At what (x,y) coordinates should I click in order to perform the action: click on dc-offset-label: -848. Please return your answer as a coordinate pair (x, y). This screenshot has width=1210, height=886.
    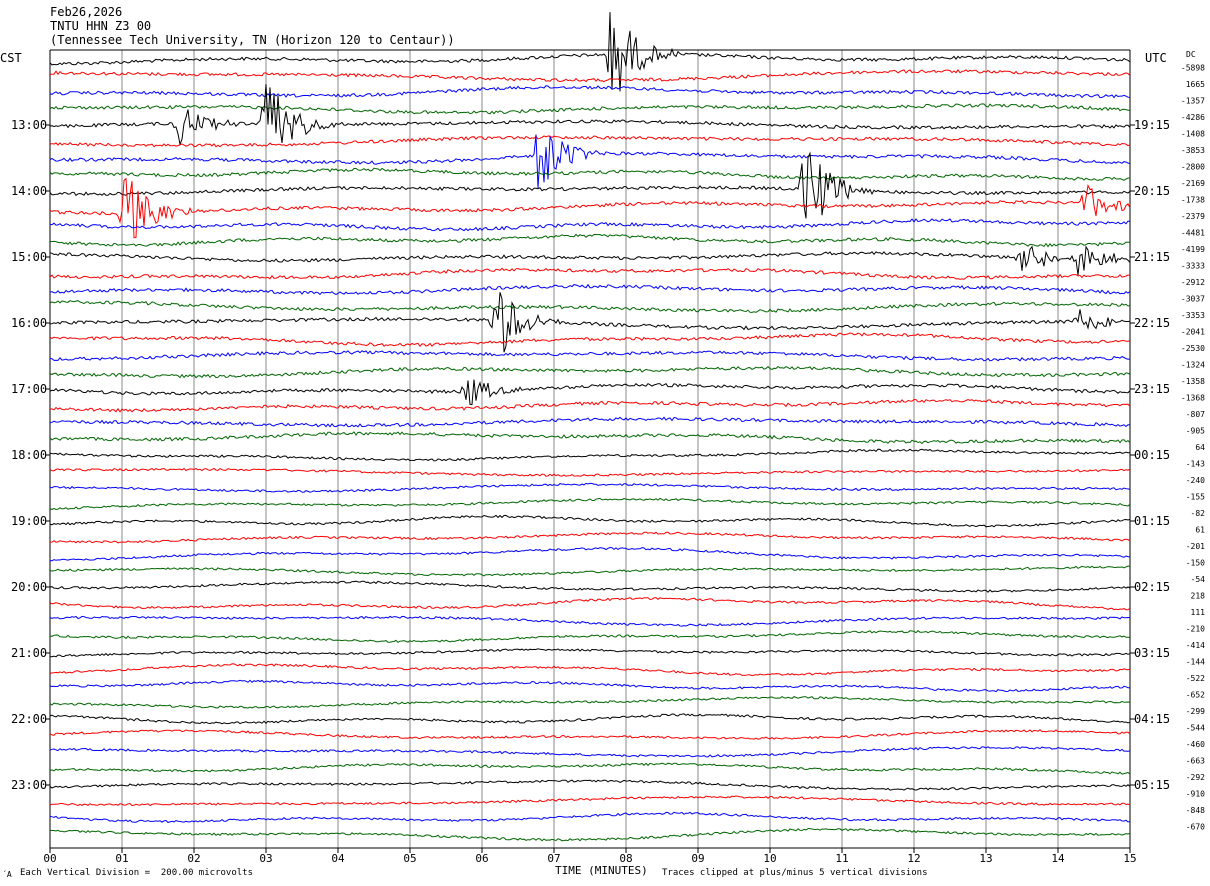
    Looking at the image, I should click on (1195, 810).